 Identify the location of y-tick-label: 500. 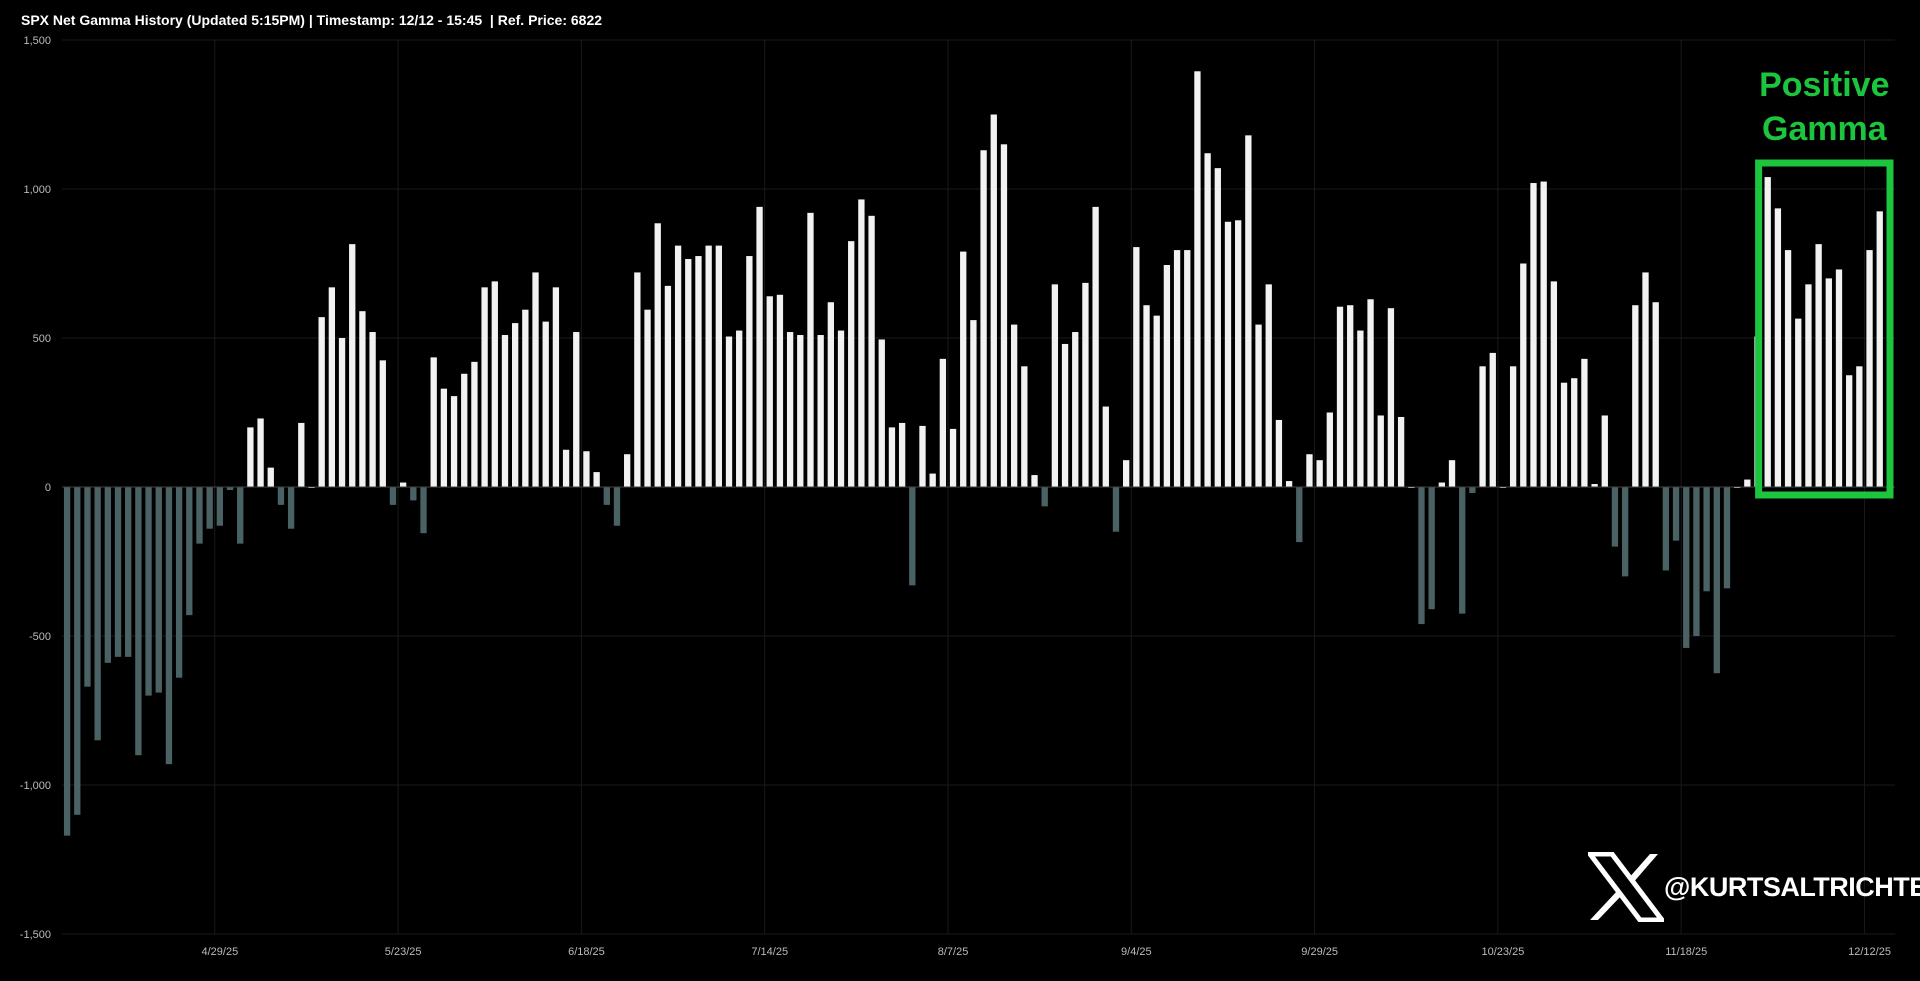
(42, 339).